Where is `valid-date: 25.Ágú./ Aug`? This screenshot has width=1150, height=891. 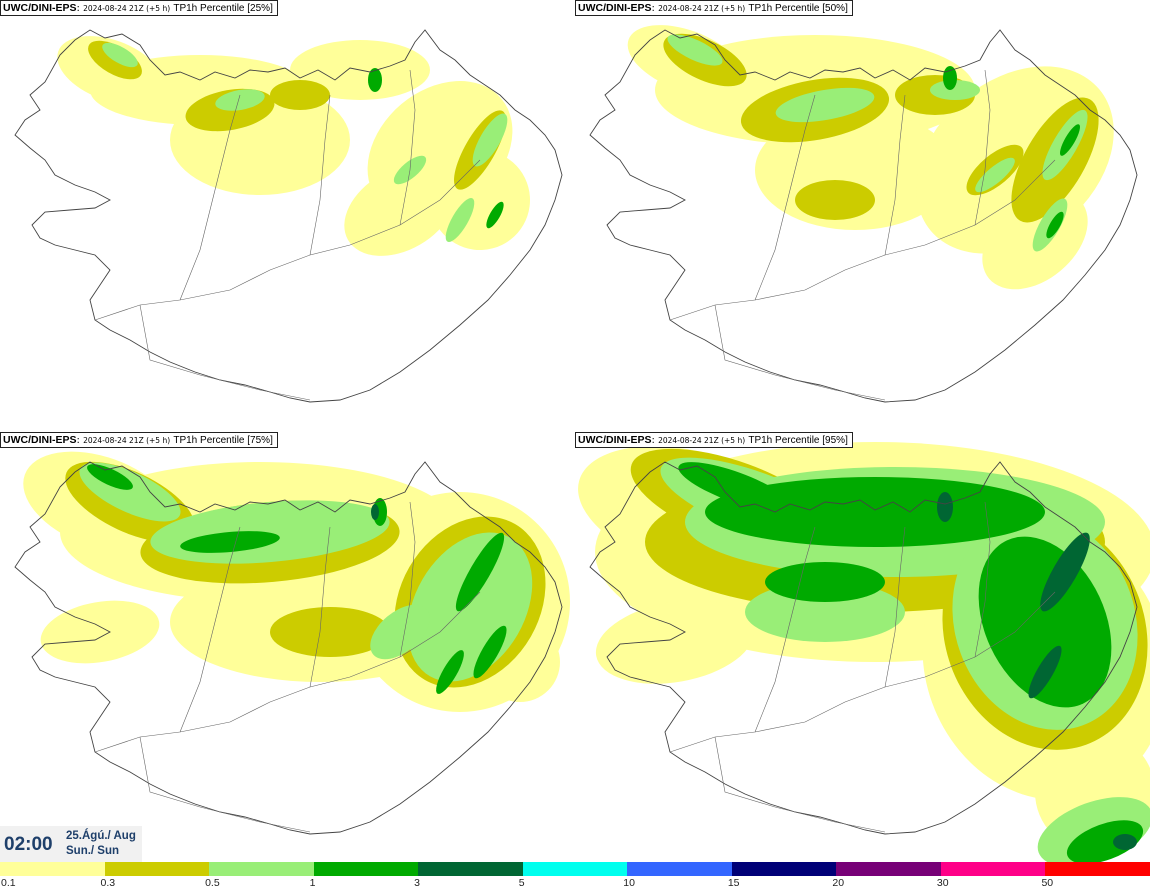 valid-date: 25.Ágú./ Aug is located at coordinates (101, 836).